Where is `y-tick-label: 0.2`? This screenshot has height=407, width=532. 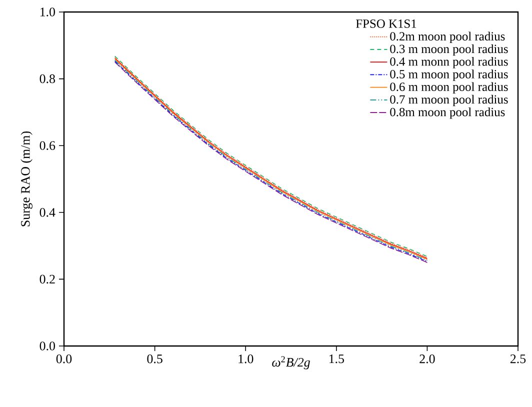
y-tick-label: 0.2 is located at coordinates (47, 279).